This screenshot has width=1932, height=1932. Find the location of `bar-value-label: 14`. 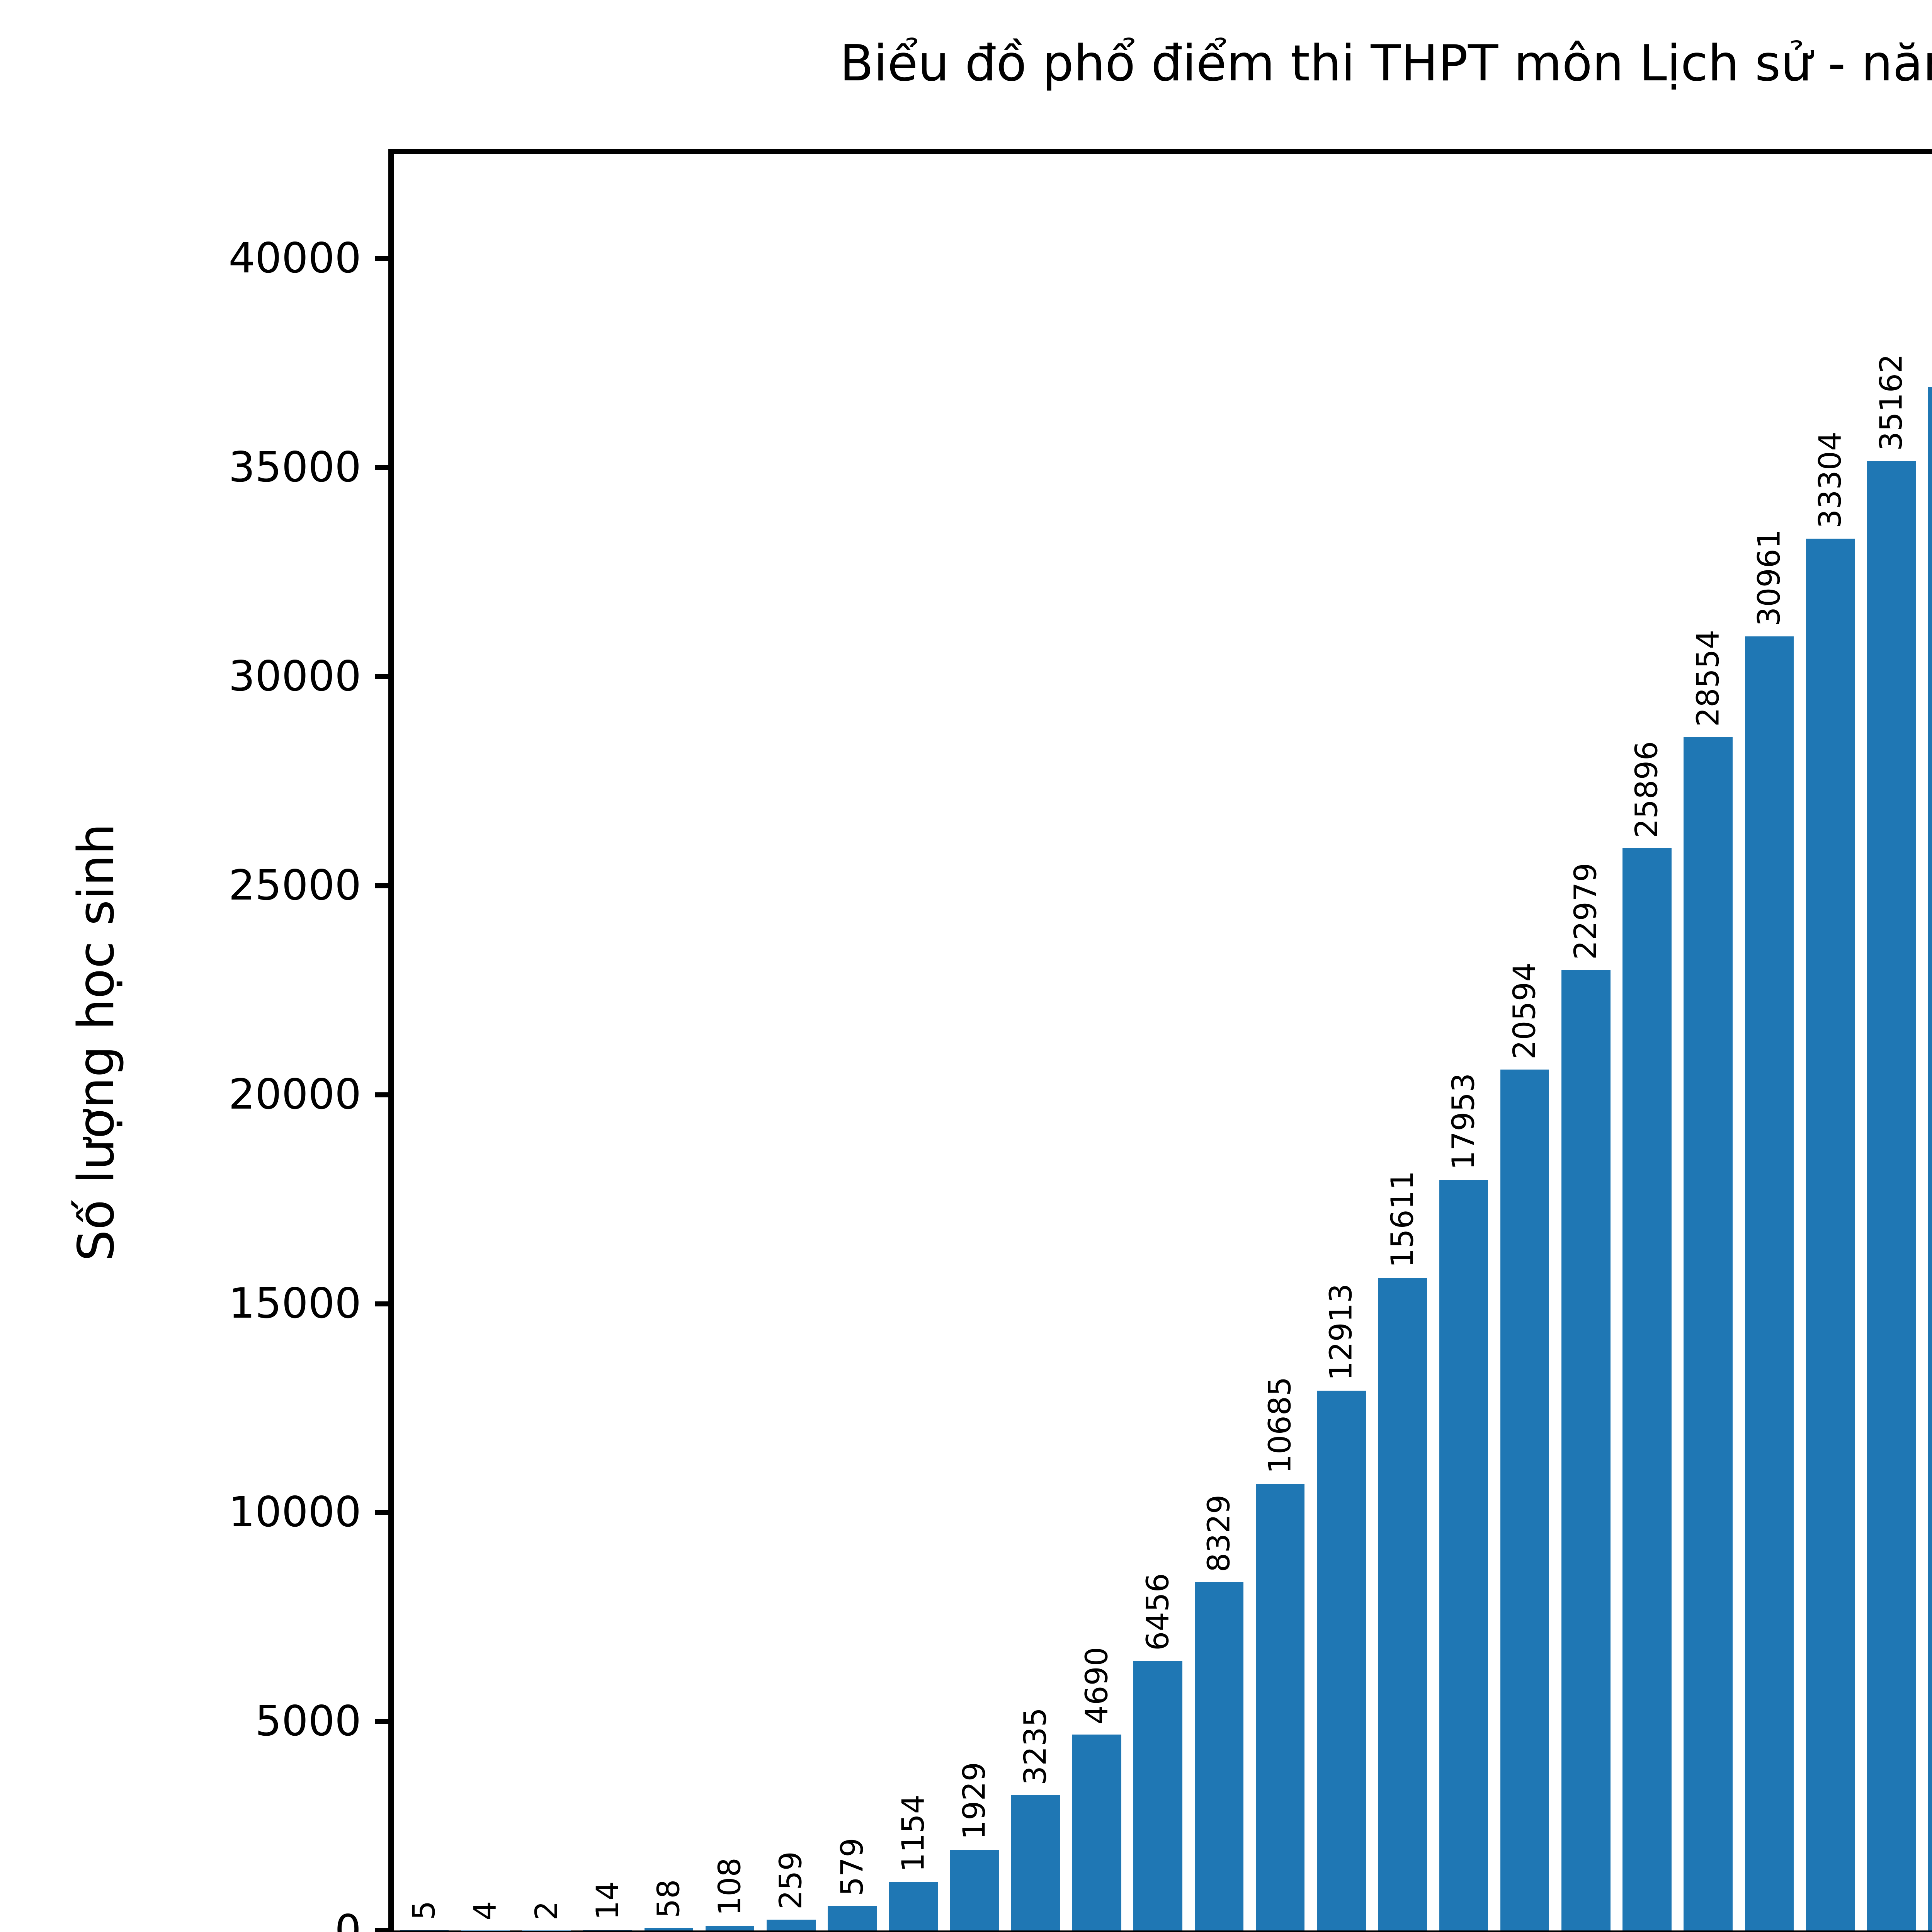

bar-value-label: 14 is located at coordinates (608, 1900).